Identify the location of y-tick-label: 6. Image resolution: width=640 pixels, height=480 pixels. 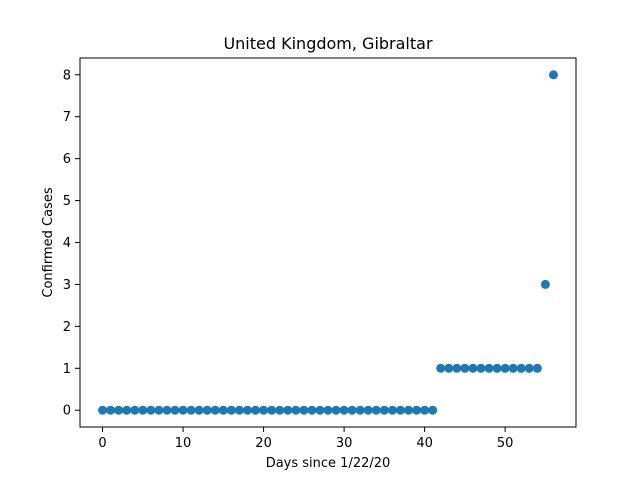
(67, 159).